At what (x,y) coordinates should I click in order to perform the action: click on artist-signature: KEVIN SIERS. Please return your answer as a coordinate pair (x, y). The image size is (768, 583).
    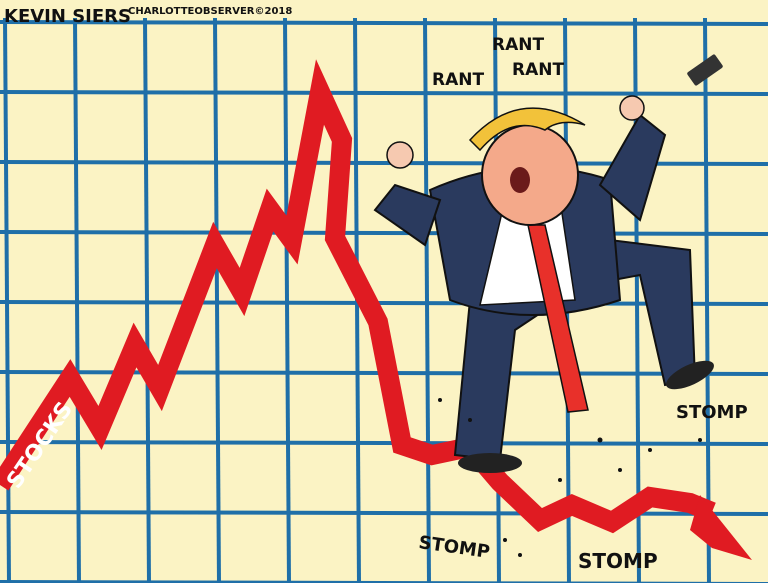
    Looking at the image, I should click on (67, 16).